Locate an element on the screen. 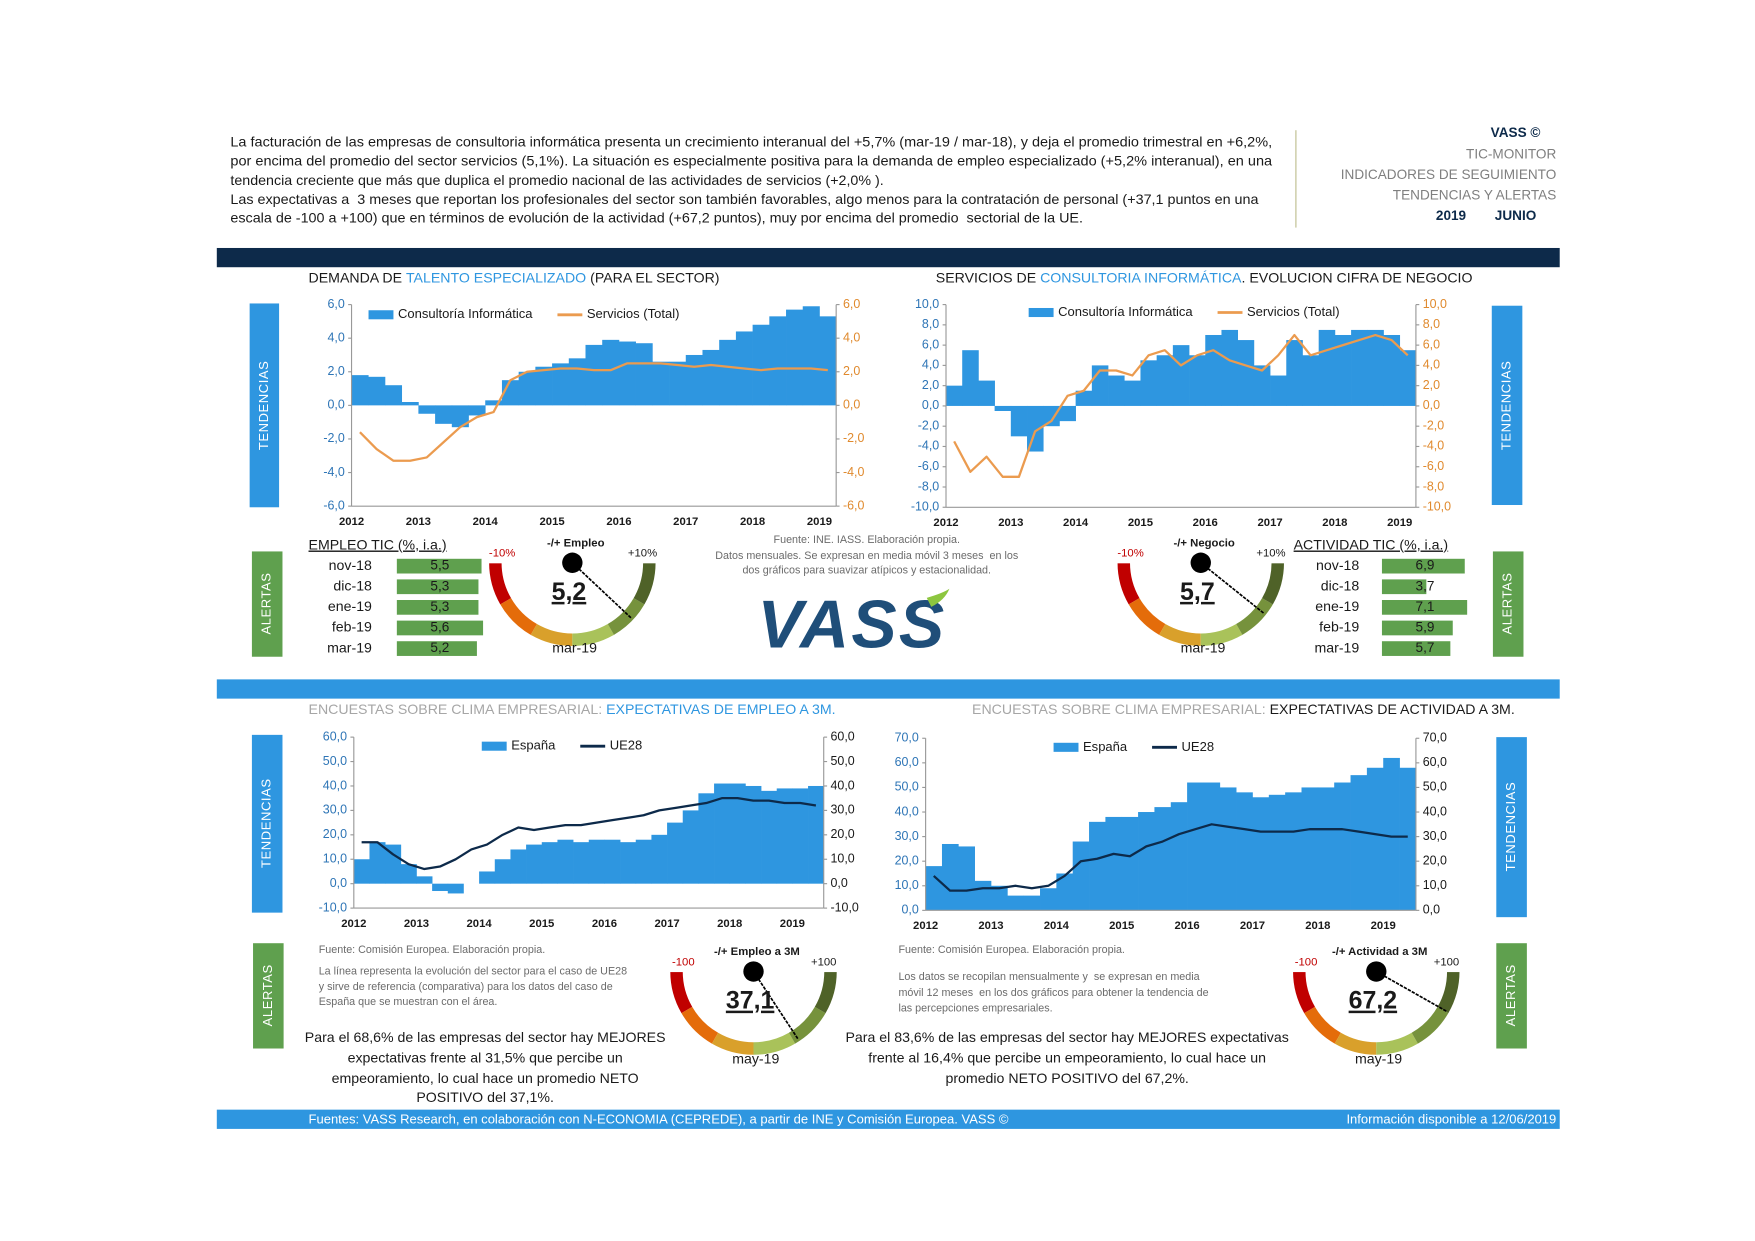  y2-tick-label: 2,0 is located at coordinates (1431, 385).